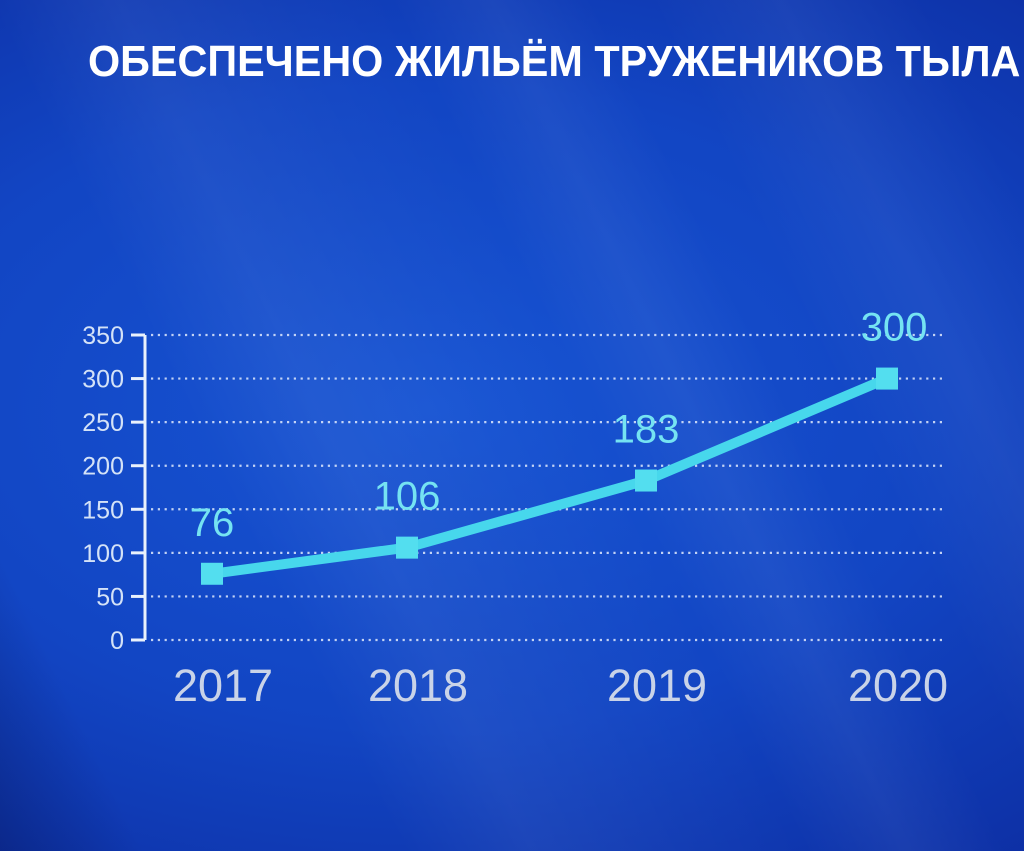 This screenshot has width=1024, height=851. I want to click on y-tick-label-350: 350, so click(103, 336).